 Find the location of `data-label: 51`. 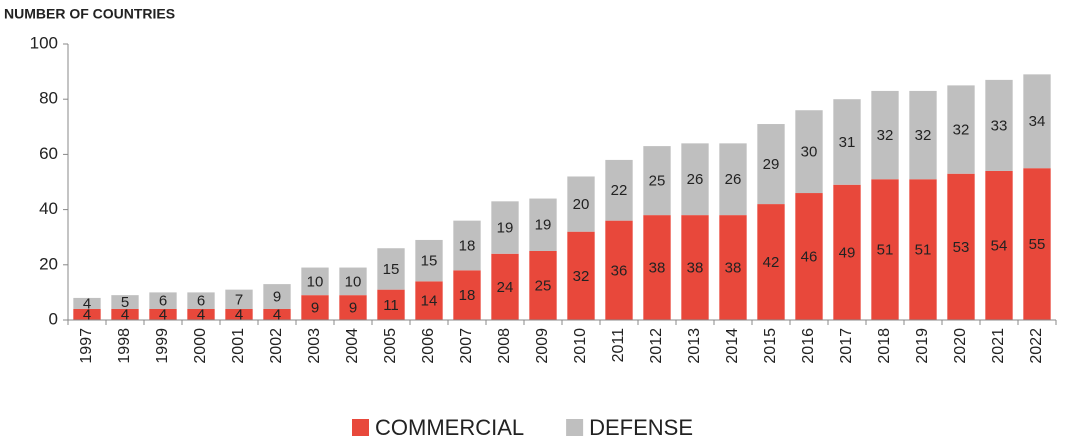

data-label: 51 is located at coordinates (923, 250).